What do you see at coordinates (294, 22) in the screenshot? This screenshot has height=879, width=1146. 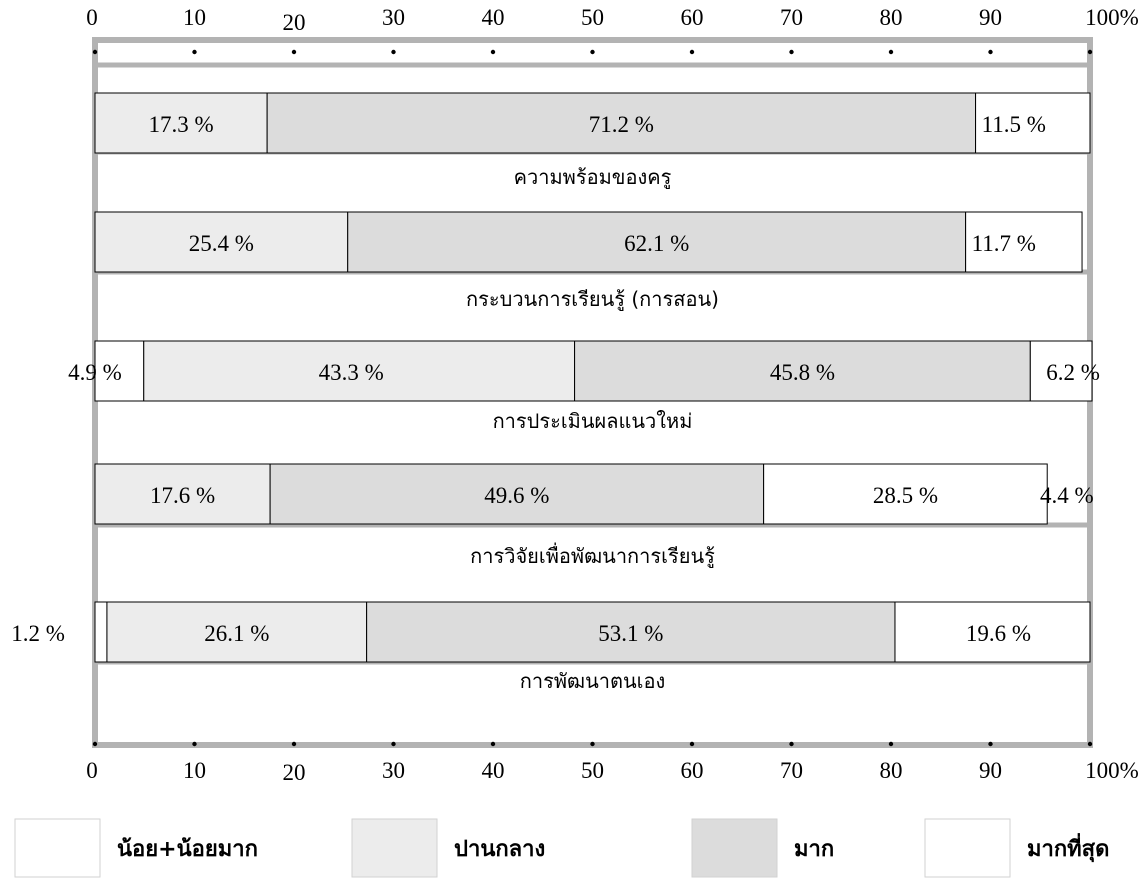 I see `x-tick-label-top: 20` at bounding box center [294, 22].